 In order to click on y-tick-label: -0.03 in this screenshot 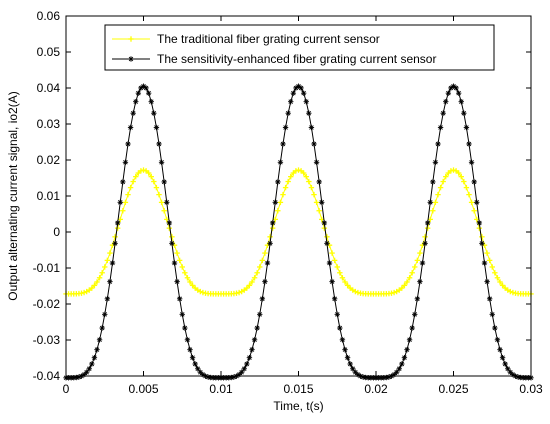, I will do `click(47, 340)`.